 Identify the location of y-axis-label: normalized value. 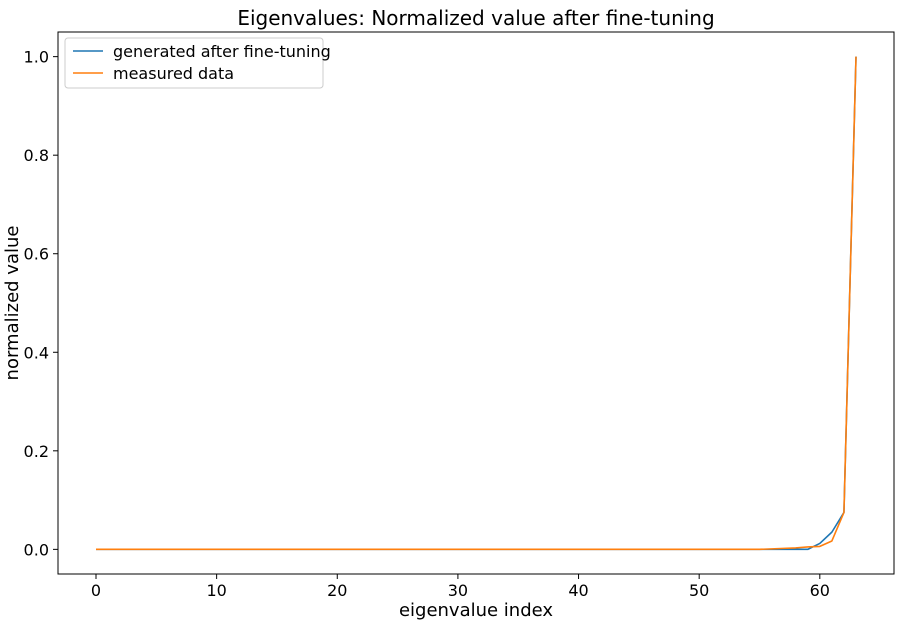
(12, 303).